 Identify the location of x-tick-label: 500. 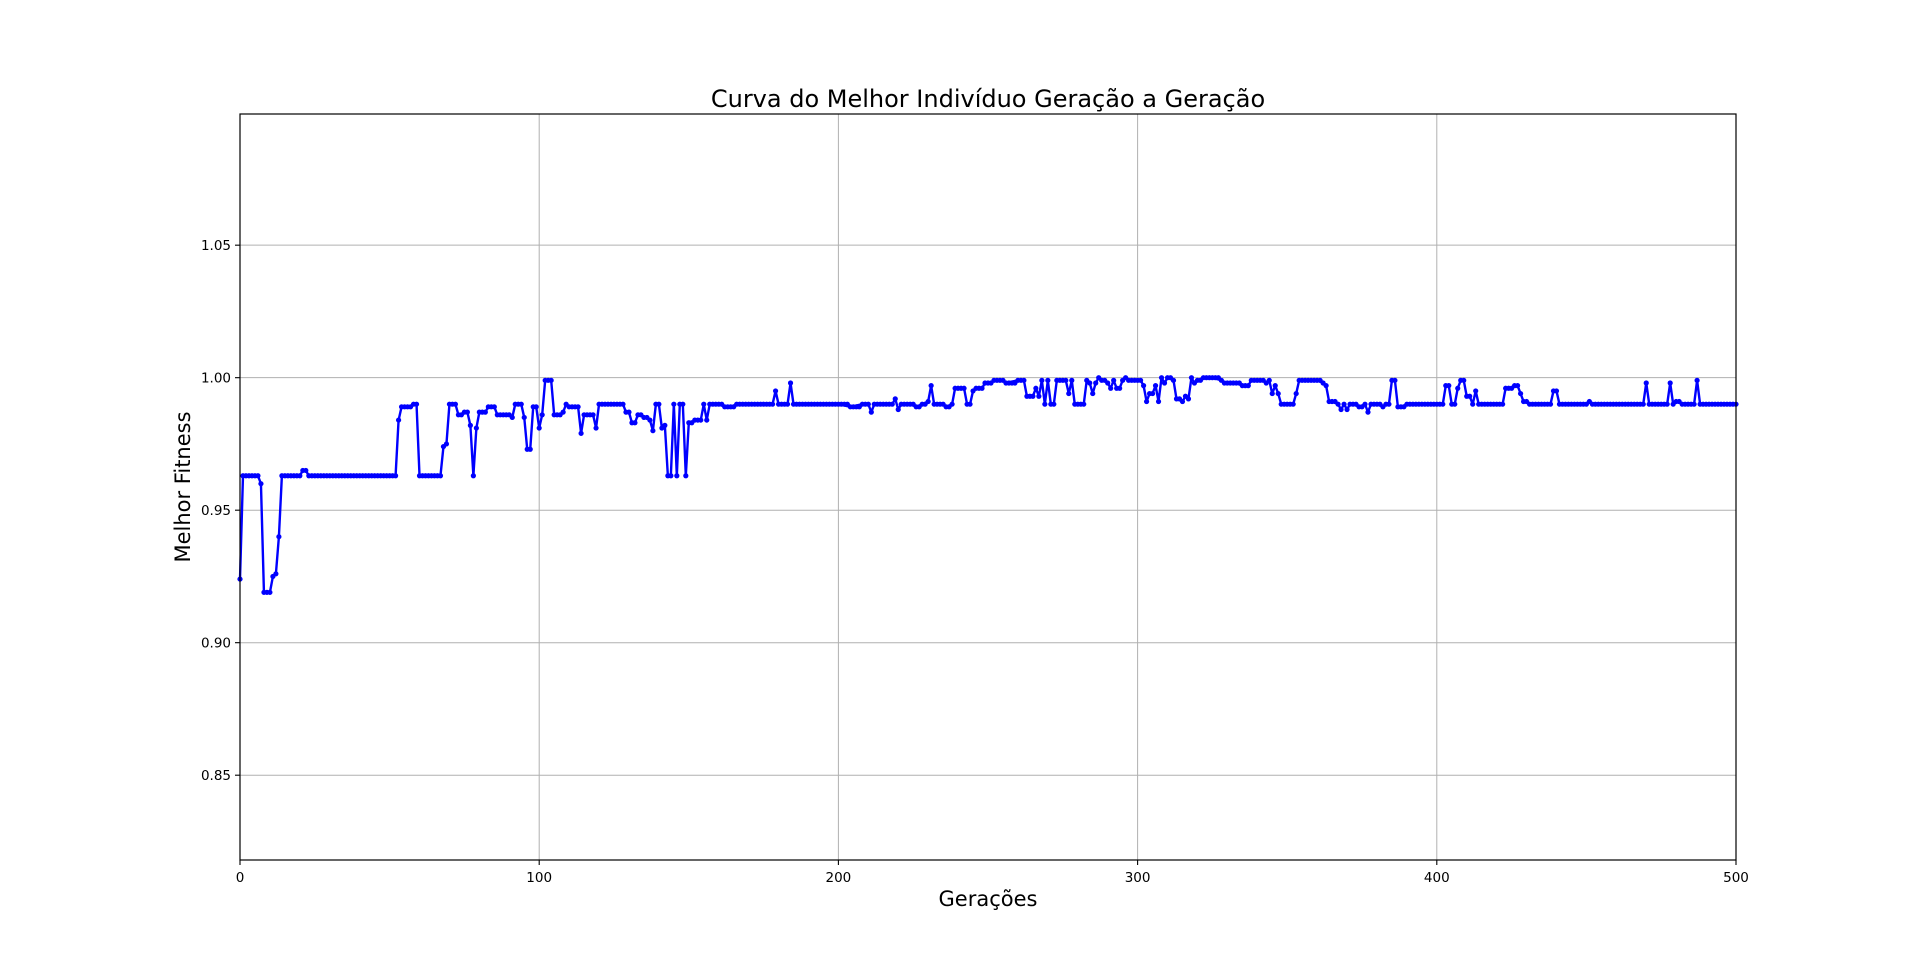
(1736, 878).